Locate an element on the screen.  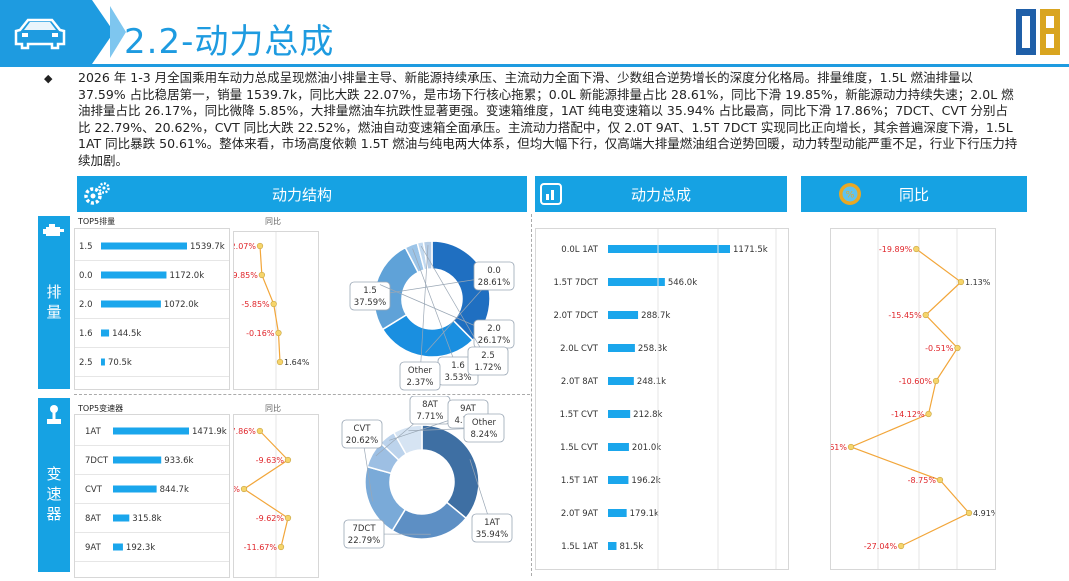
donut-label-percent: 3.53% is located at coordinates (457, 378).